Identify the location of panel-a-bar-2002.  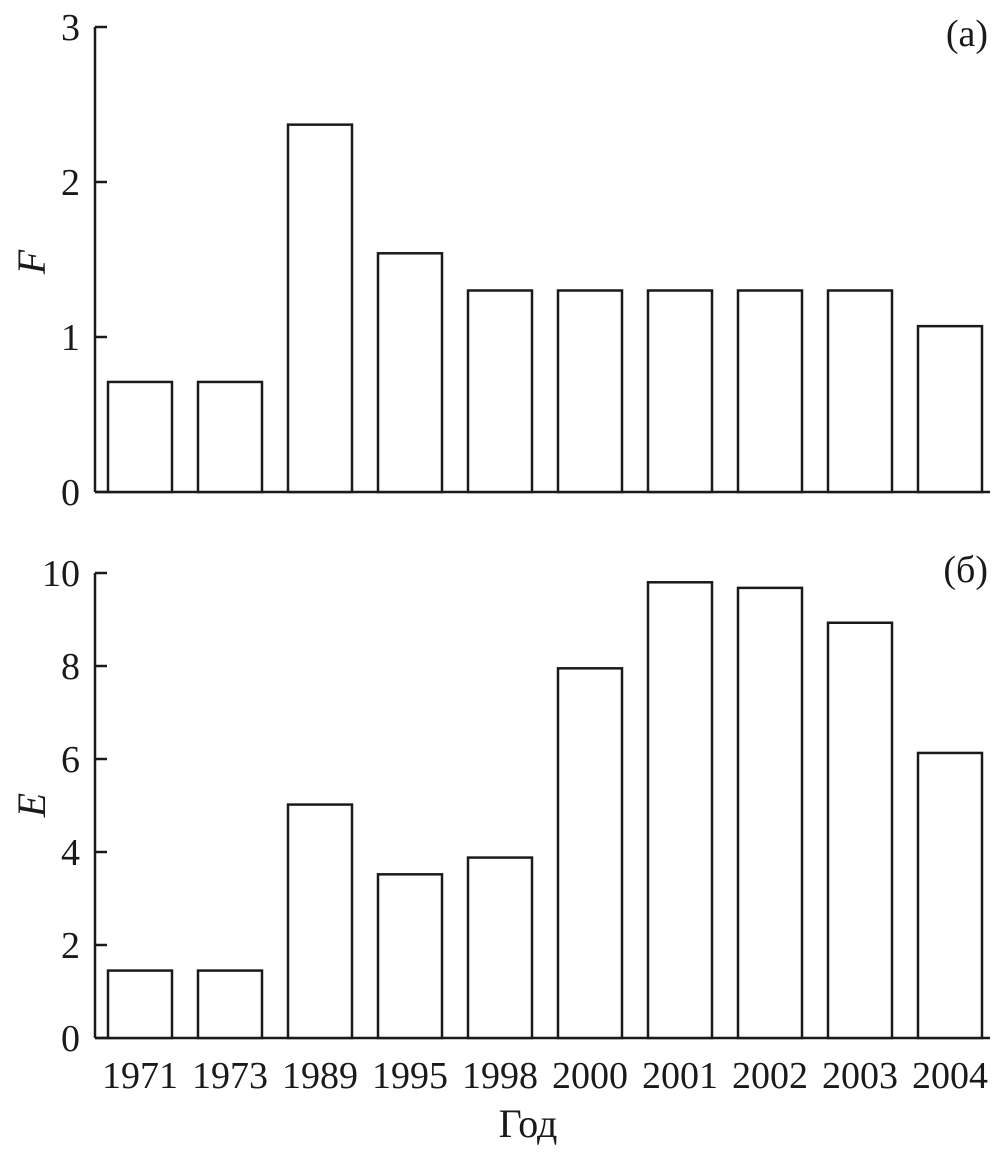
(770, 391).